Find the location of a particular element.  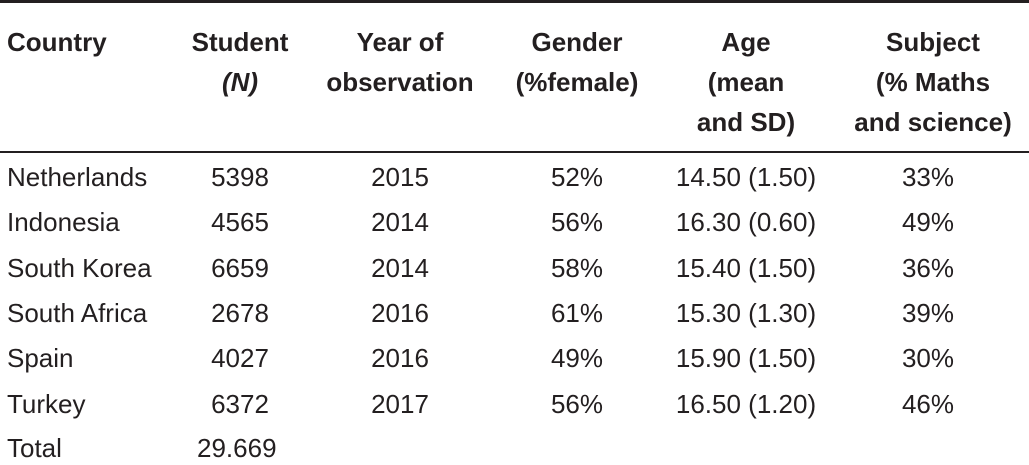

top-rule is located at coordinates (514, 1).